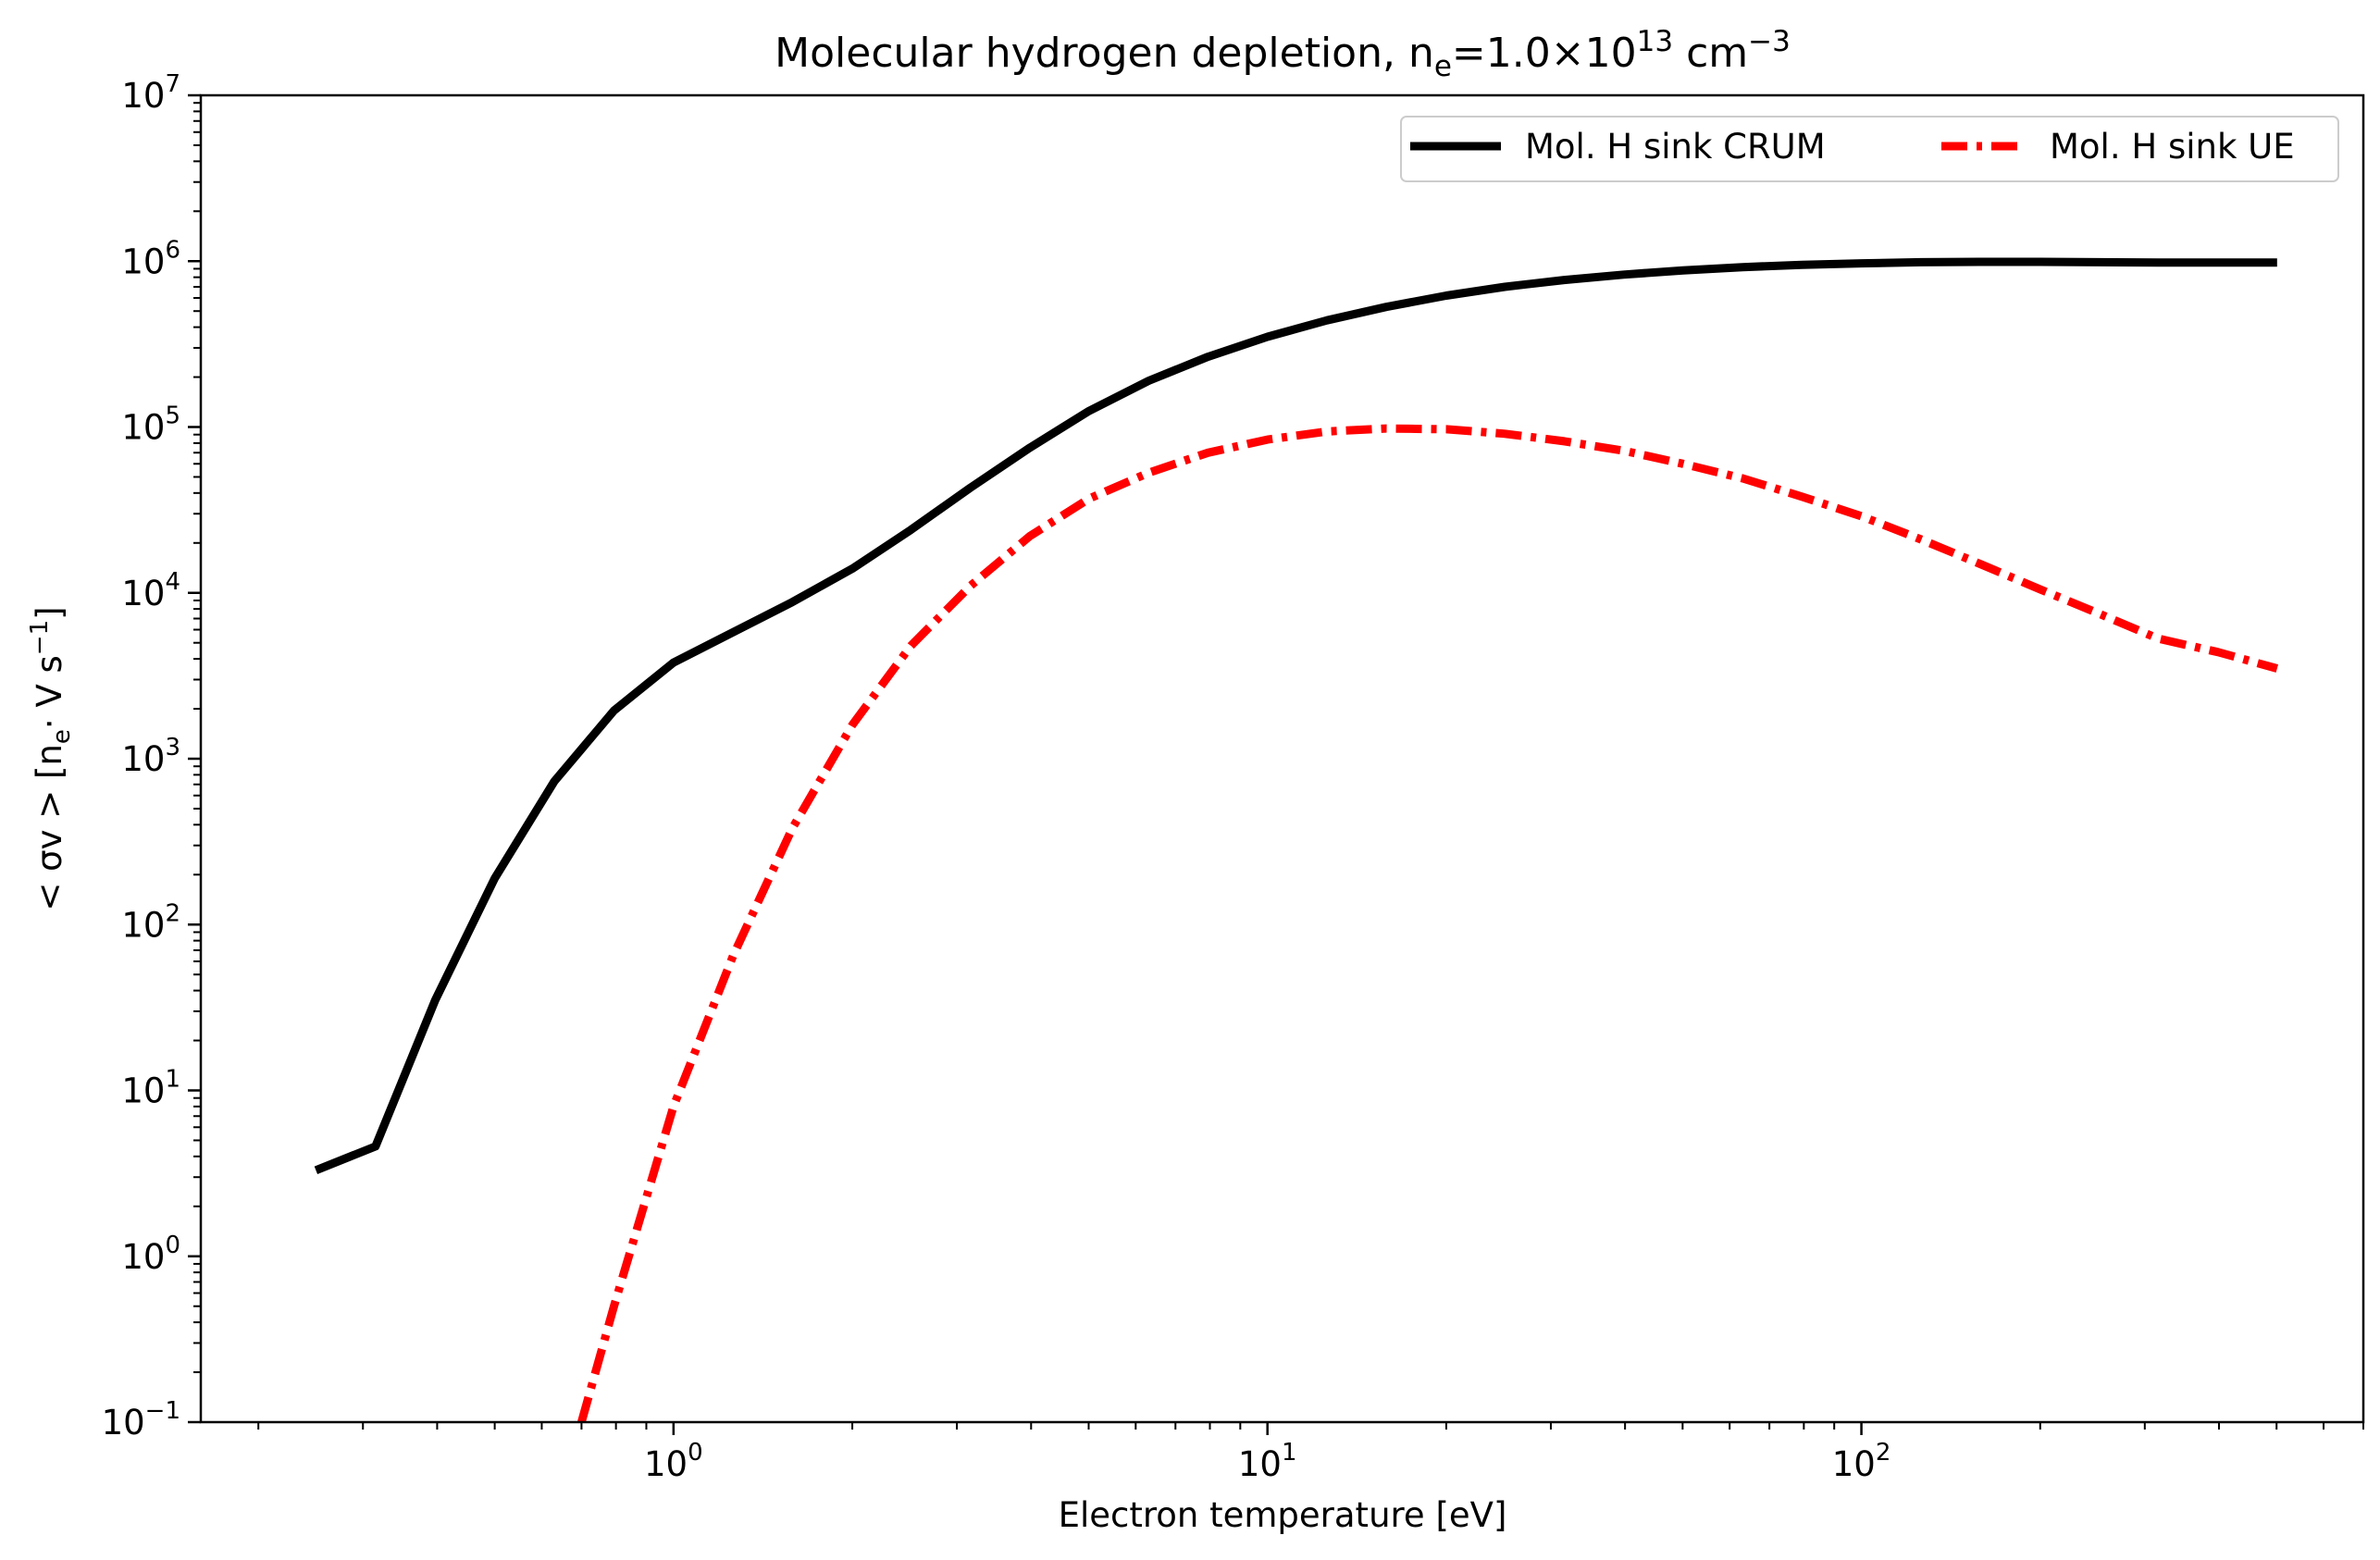 This screenshot has height=1560, width=2380. Describe the element at coordinates (141, 1419) in the screenshot. I see `y-tick-label: 10⁻¹` at that location.